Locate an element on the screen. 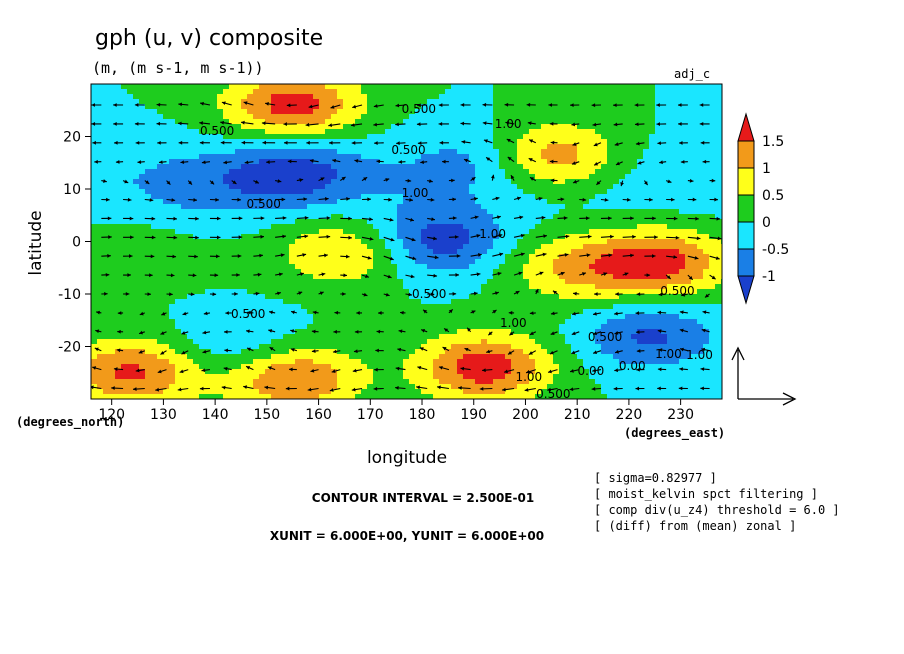 This screenshot has width=904, height=654. x-tick-label: 150 is located at coordinates (266, 415).